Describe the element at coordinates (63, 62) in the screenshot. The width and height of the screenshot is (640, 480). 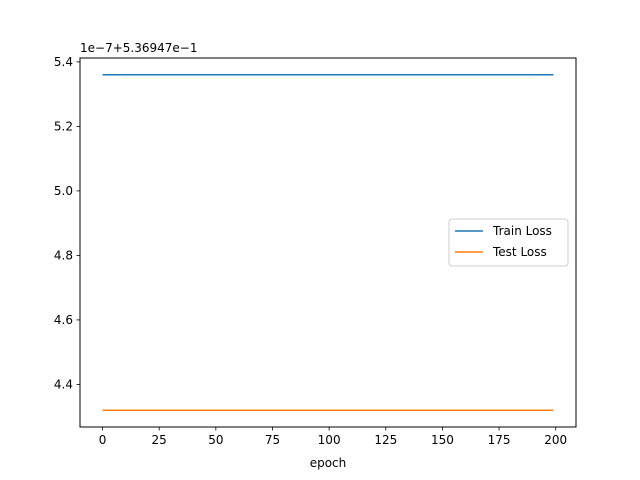
I see `y-tick-label: 5.4` at that location.